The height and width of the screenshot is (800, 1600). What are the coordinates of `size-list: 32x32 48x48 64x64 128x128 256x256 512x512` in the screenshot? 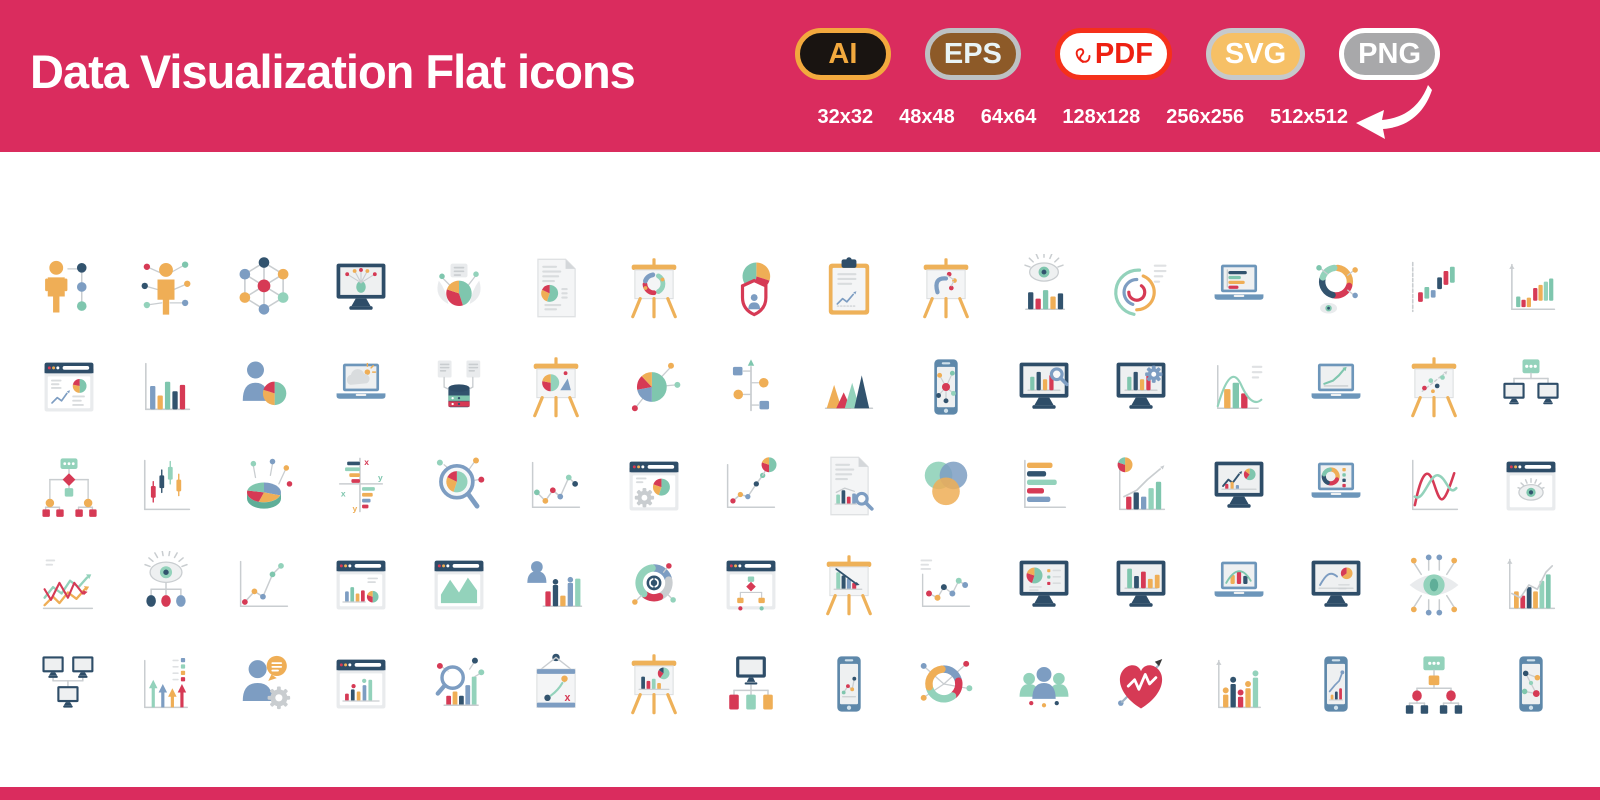 It's located at (1083, 117).